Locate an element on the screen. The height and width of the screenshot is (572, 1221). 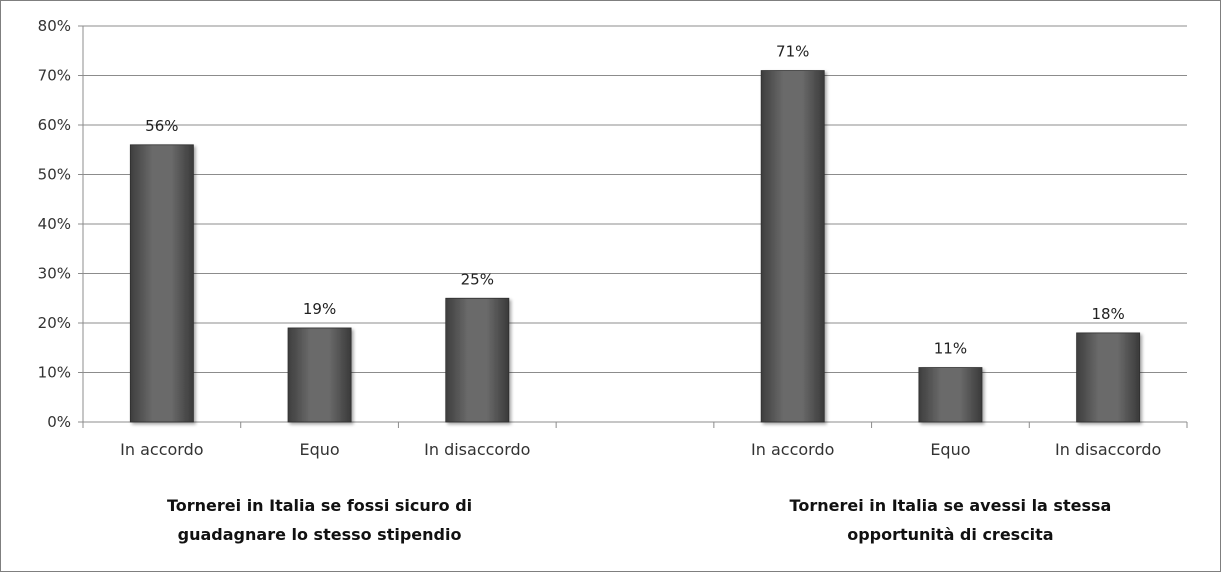
group-label: Tornerei in Italia se fossi sicuro di is located at coordinates (319, 505).